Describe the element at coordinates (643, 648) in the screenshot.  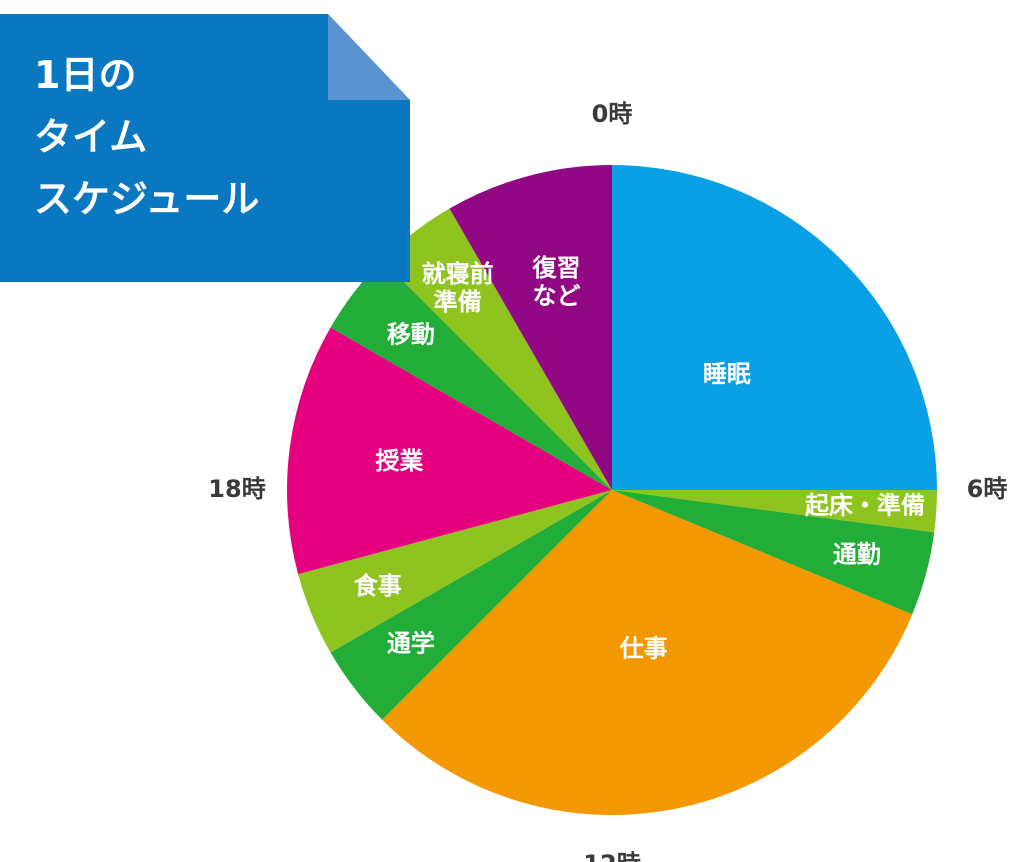
I see `slice-label: 仕事` at that location.